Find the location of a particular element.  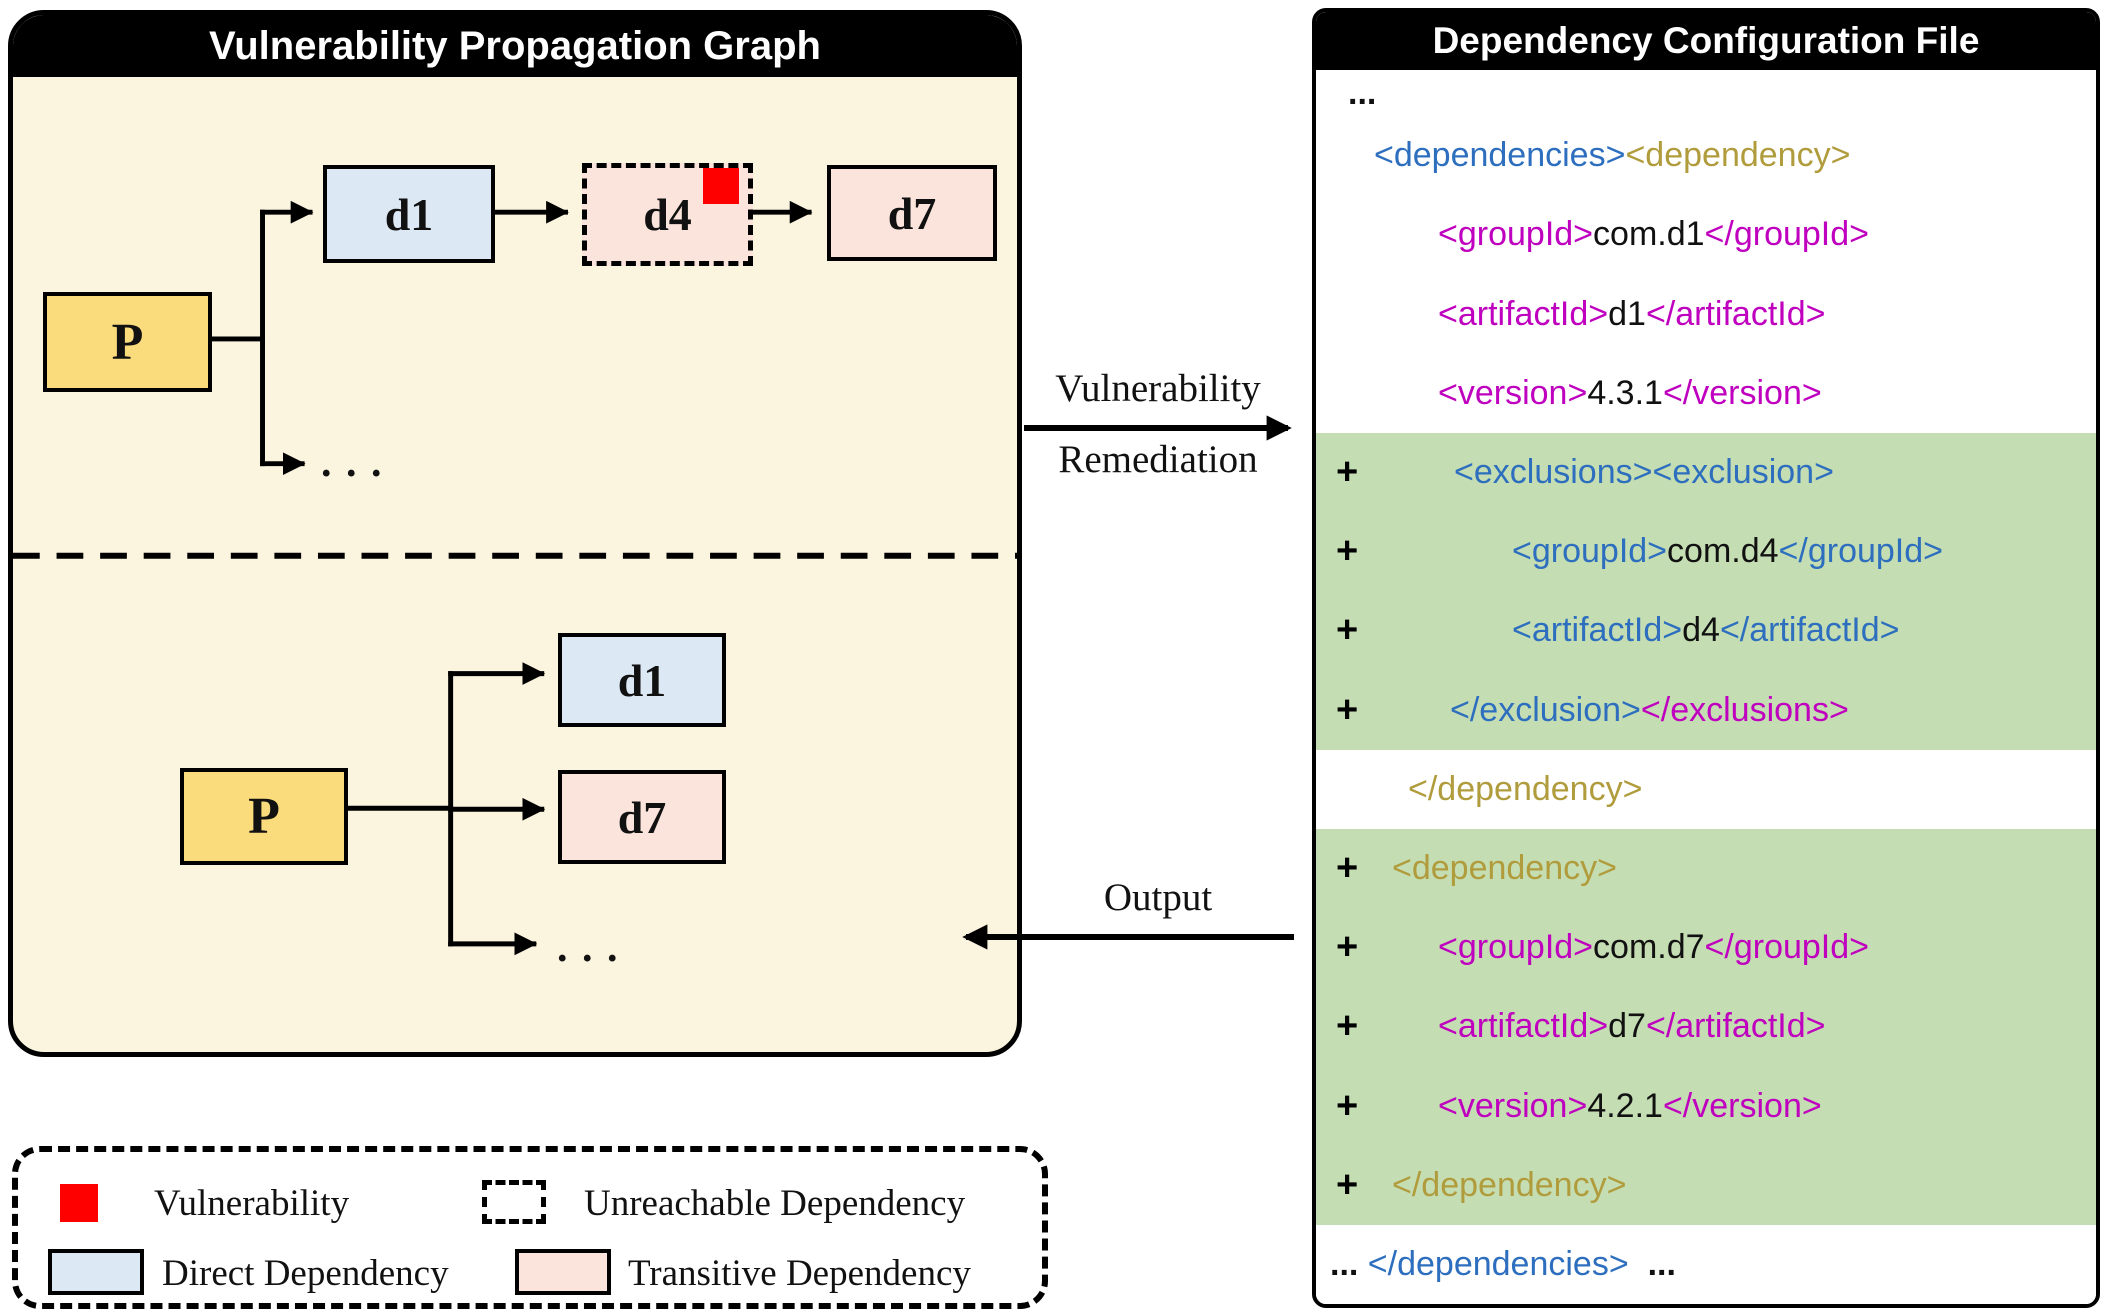

node-d7-bottom: d7 is located at coordinates (642, 817).